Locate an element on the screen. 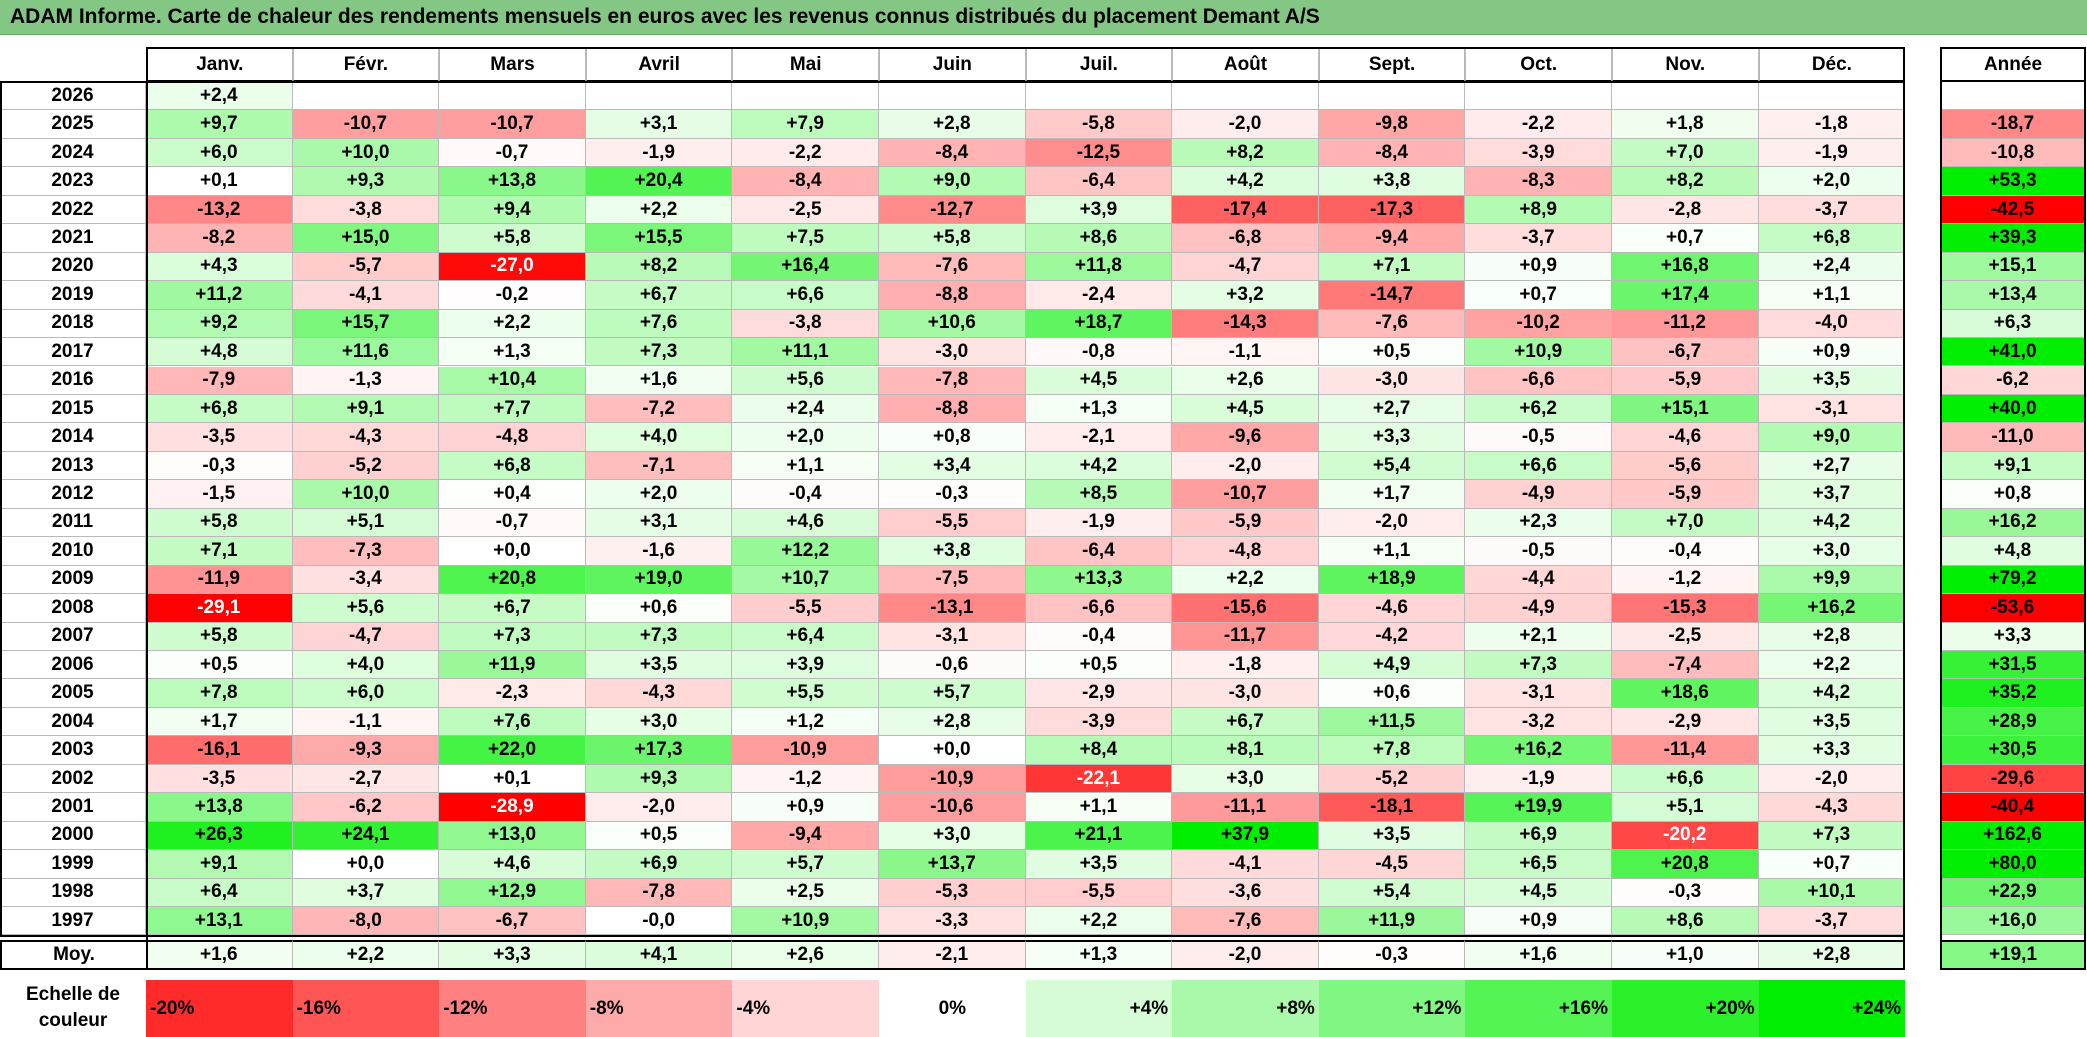 This screenshot has height=1037, width=2087. annual-cell: +22,9 is located at coordinates (2013, 893).